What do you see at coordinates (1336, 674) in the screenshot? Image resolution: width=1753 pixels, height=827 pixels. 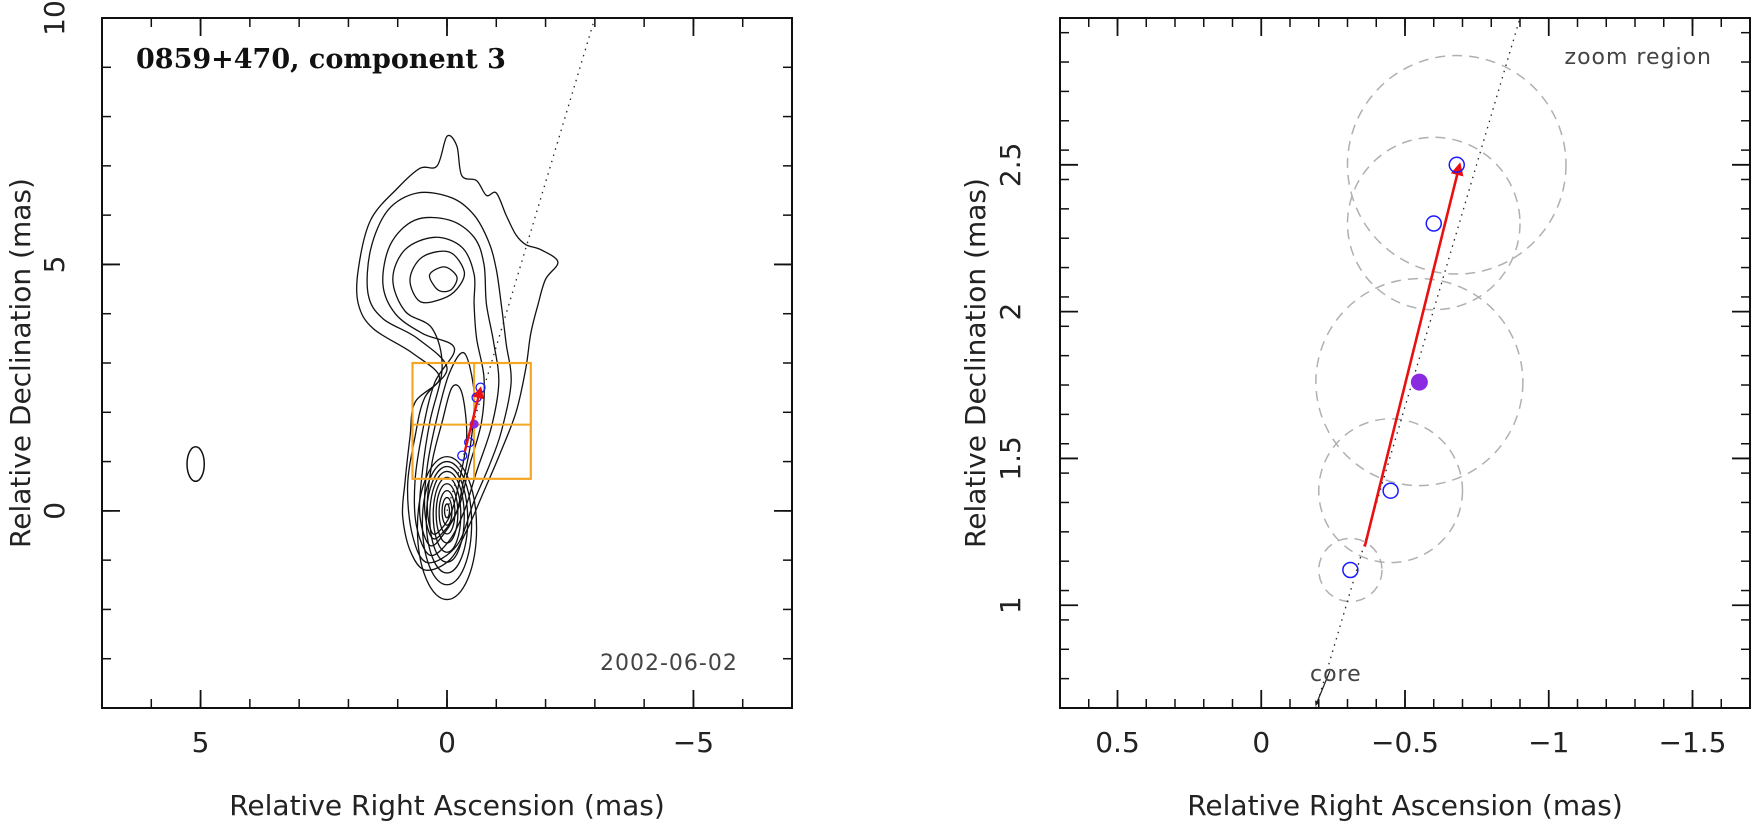 I see `core-label: core` at bounding box center [1336, 674].